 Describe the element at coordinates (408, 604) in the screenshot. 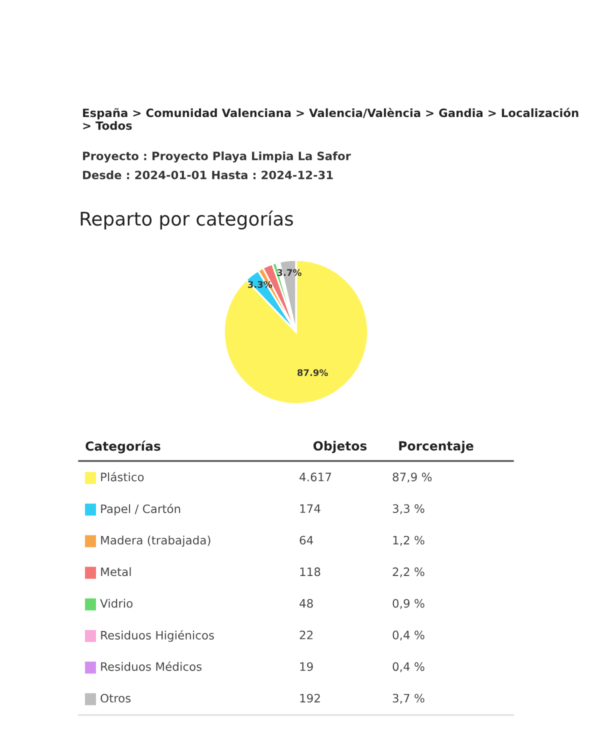

I see `text: 0,9 %` at that location.